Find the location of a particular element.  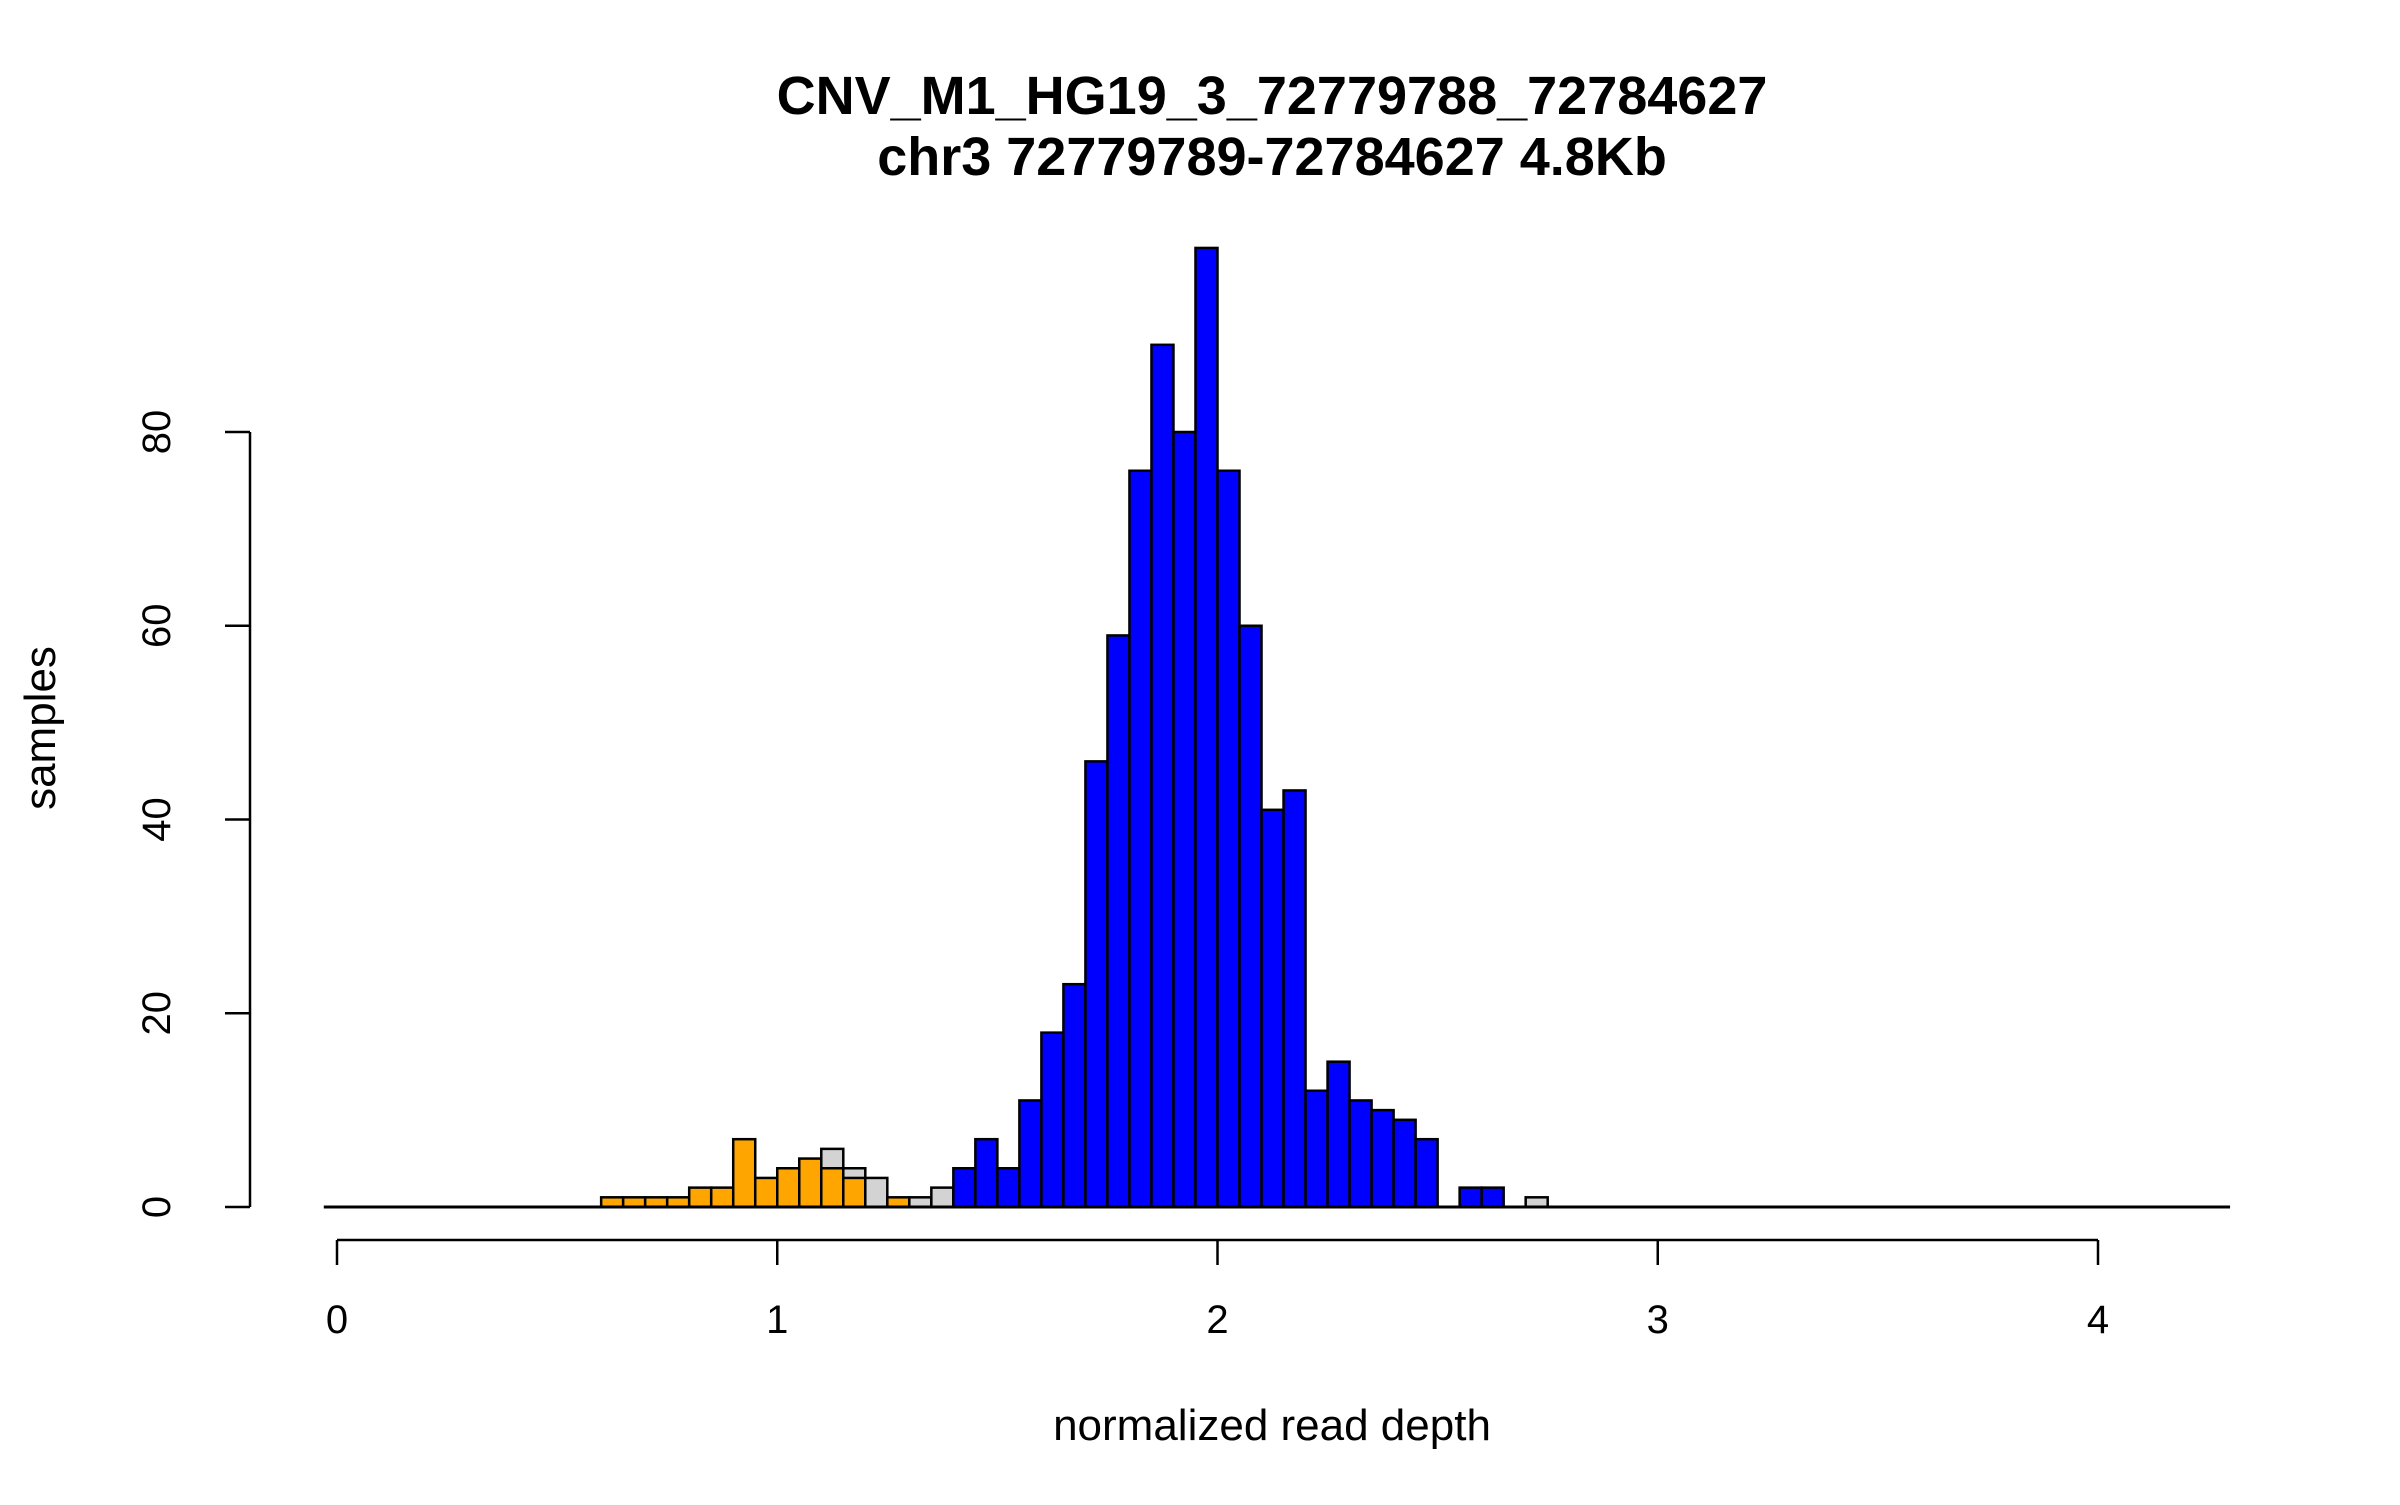

x-tick-label: 4 is located at coordinates (2098, 1320).